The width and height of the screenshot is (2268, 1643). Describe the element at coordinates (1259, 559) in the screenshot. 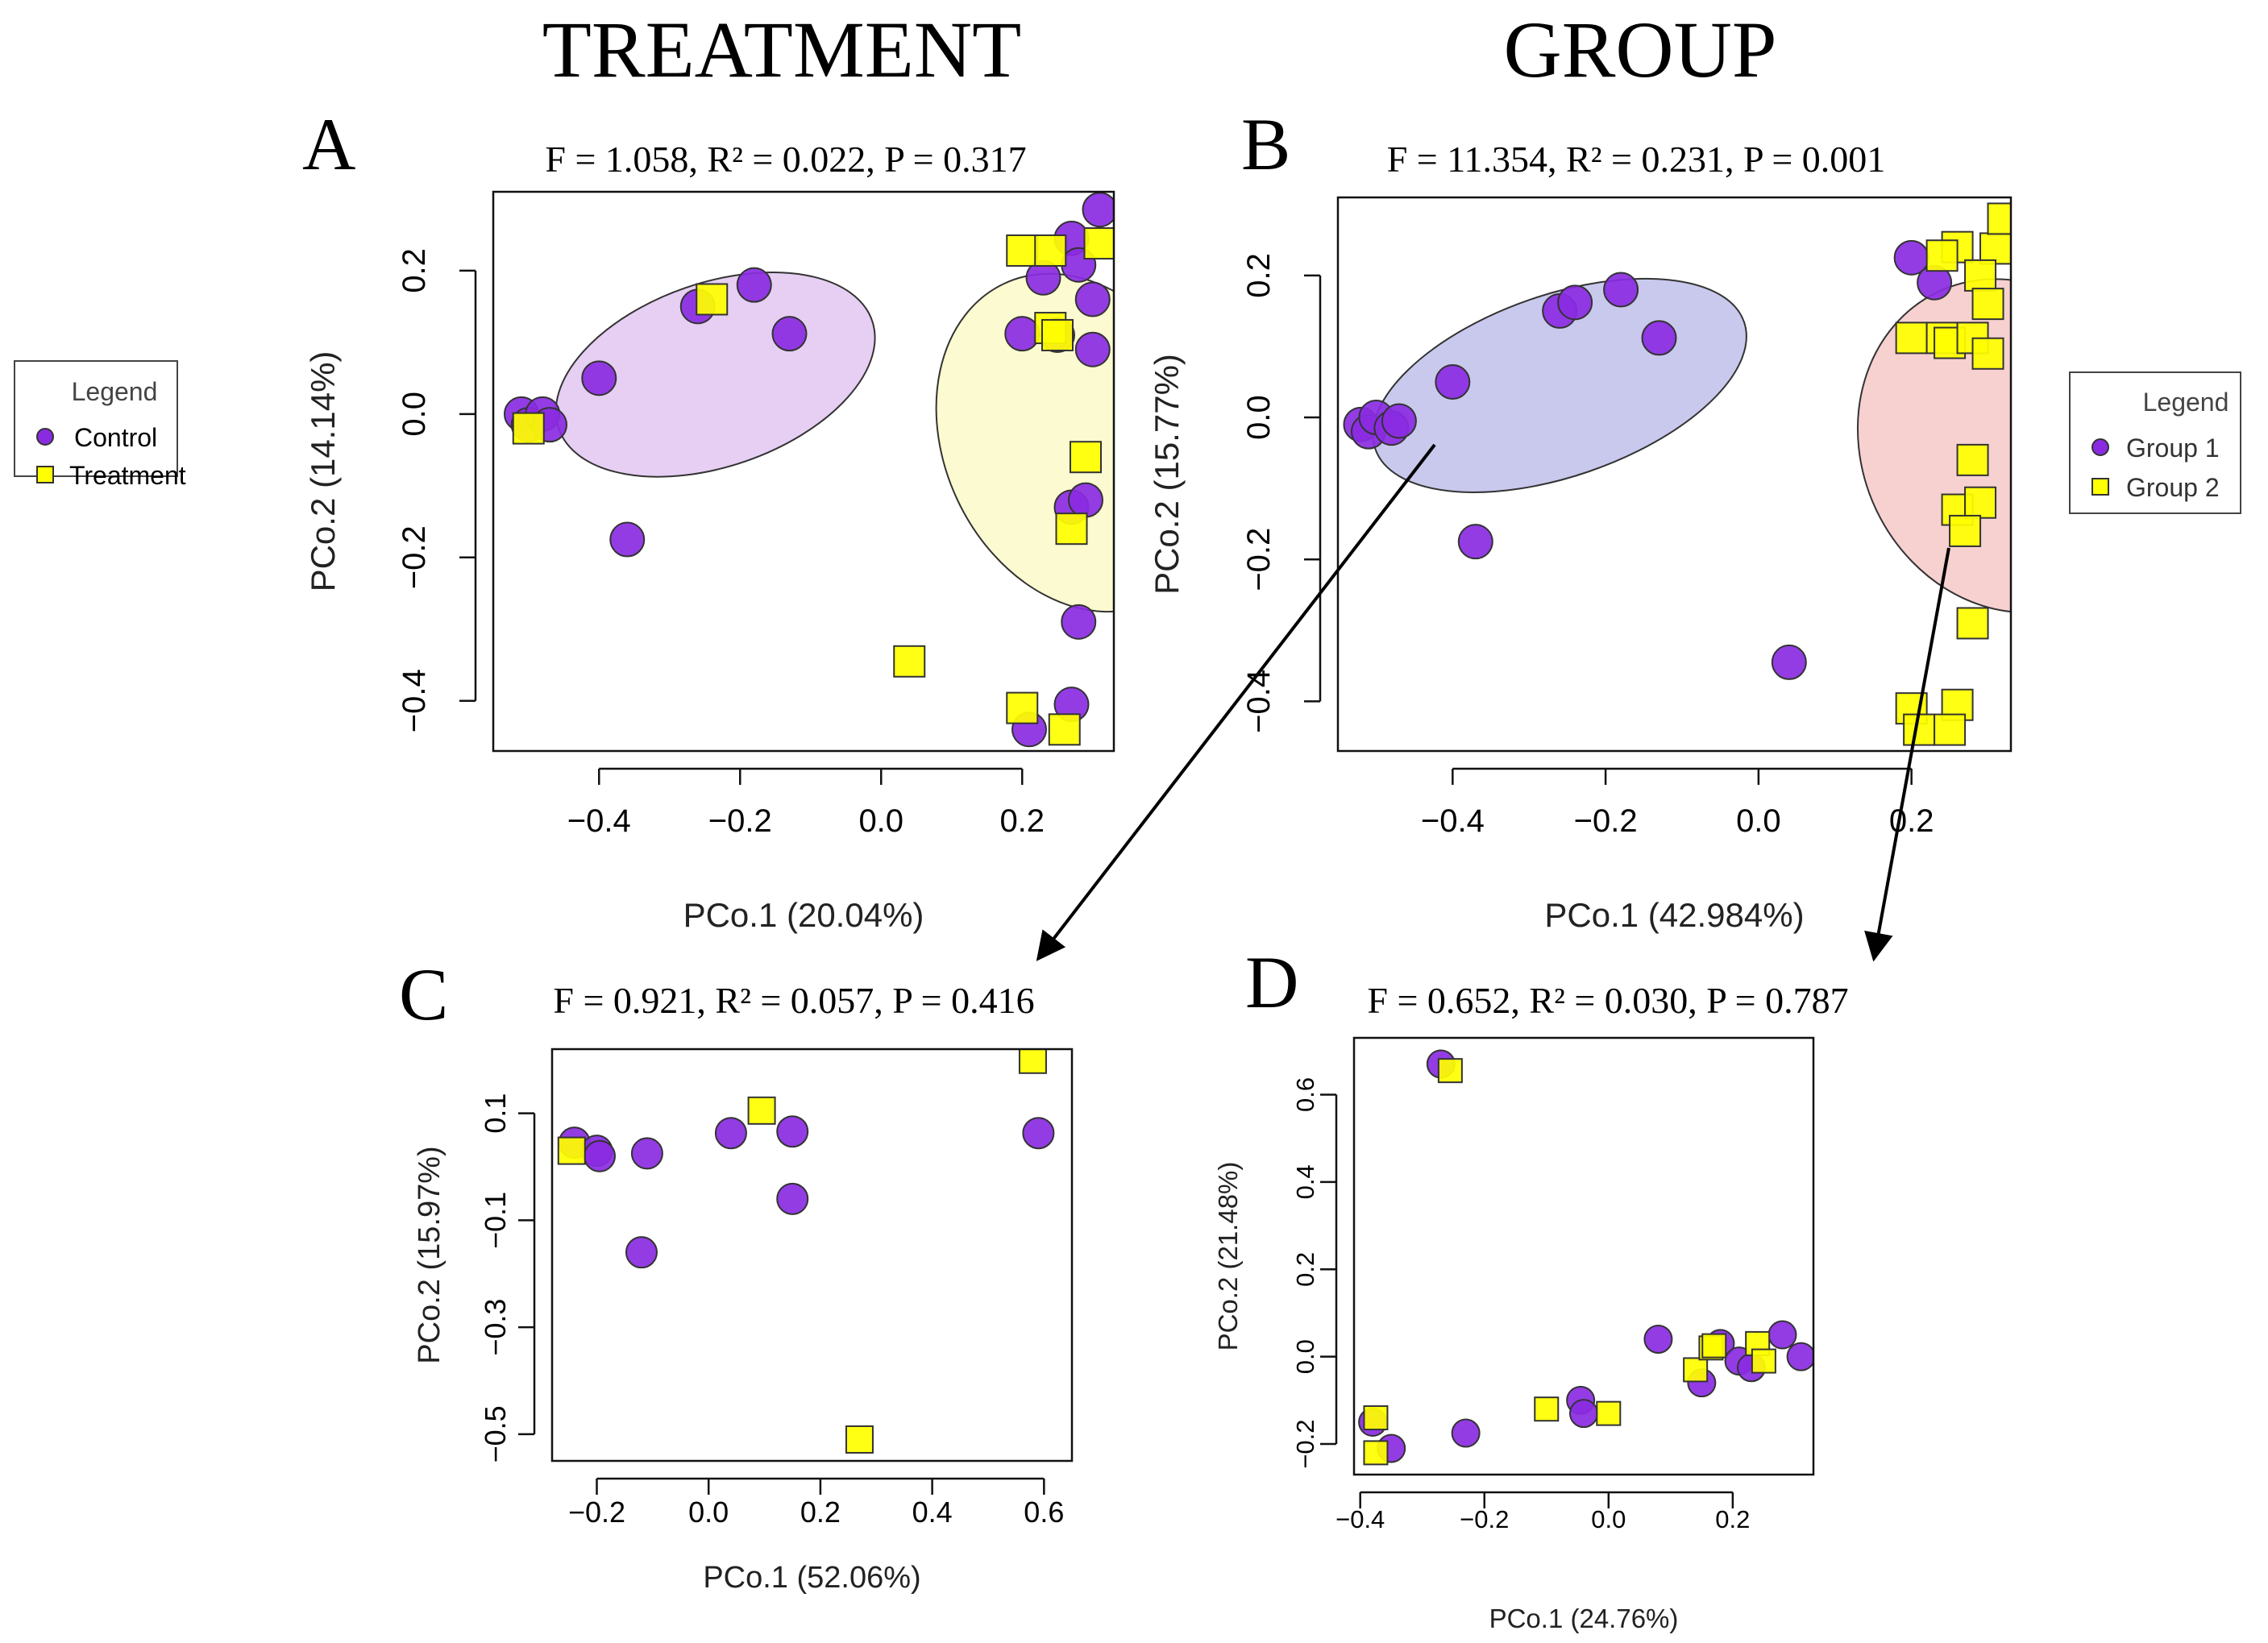

I see `panel-b-y-tick-label: −0.2` at that location.